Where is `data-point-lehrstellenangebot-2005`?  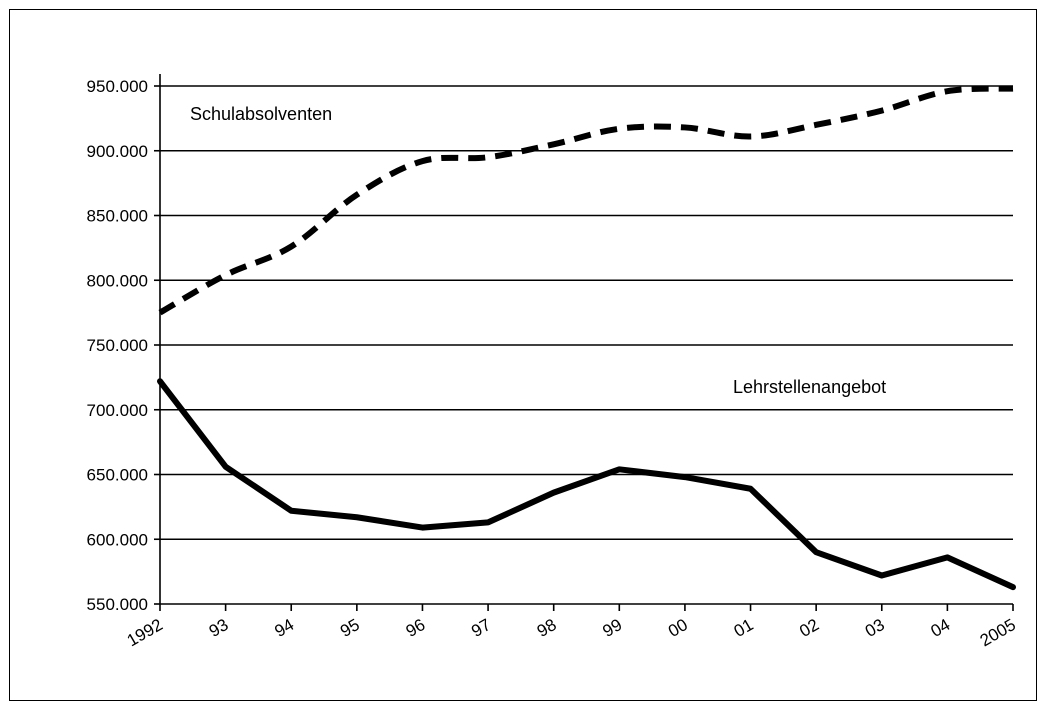
data-point-lehrstellenangebot-2005 is located at coordinates (1013, 587).